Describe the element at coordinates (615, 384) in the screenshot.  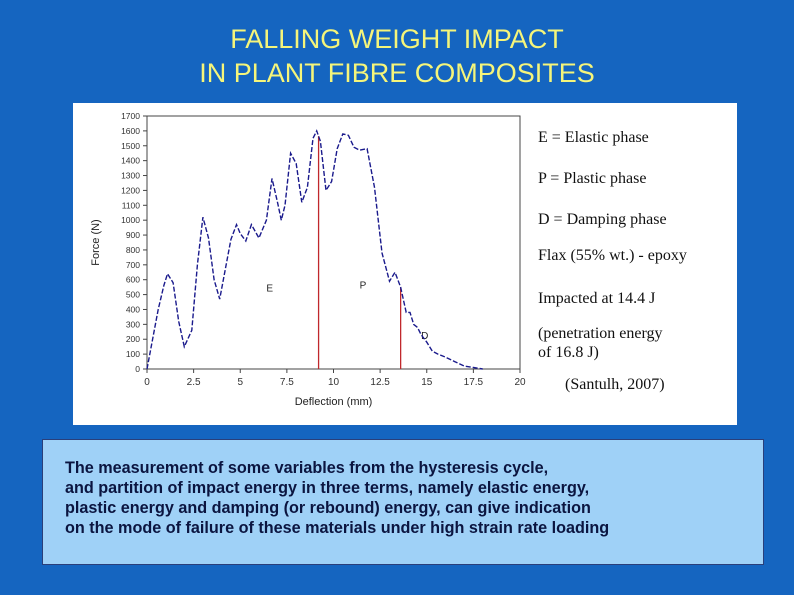
I see `legend-source: (Santulh, 2007)` at that location.